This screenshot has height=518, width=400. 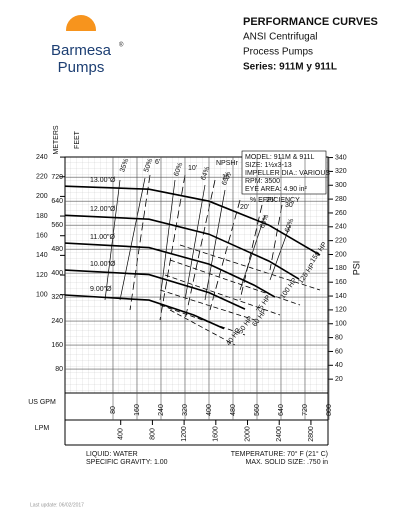 What do you see at coordinates (127, 462) in the screenshot?
I see `footer-text: SPECIFIC GRAVITY: 1.00` at bounding box center [127, 462].